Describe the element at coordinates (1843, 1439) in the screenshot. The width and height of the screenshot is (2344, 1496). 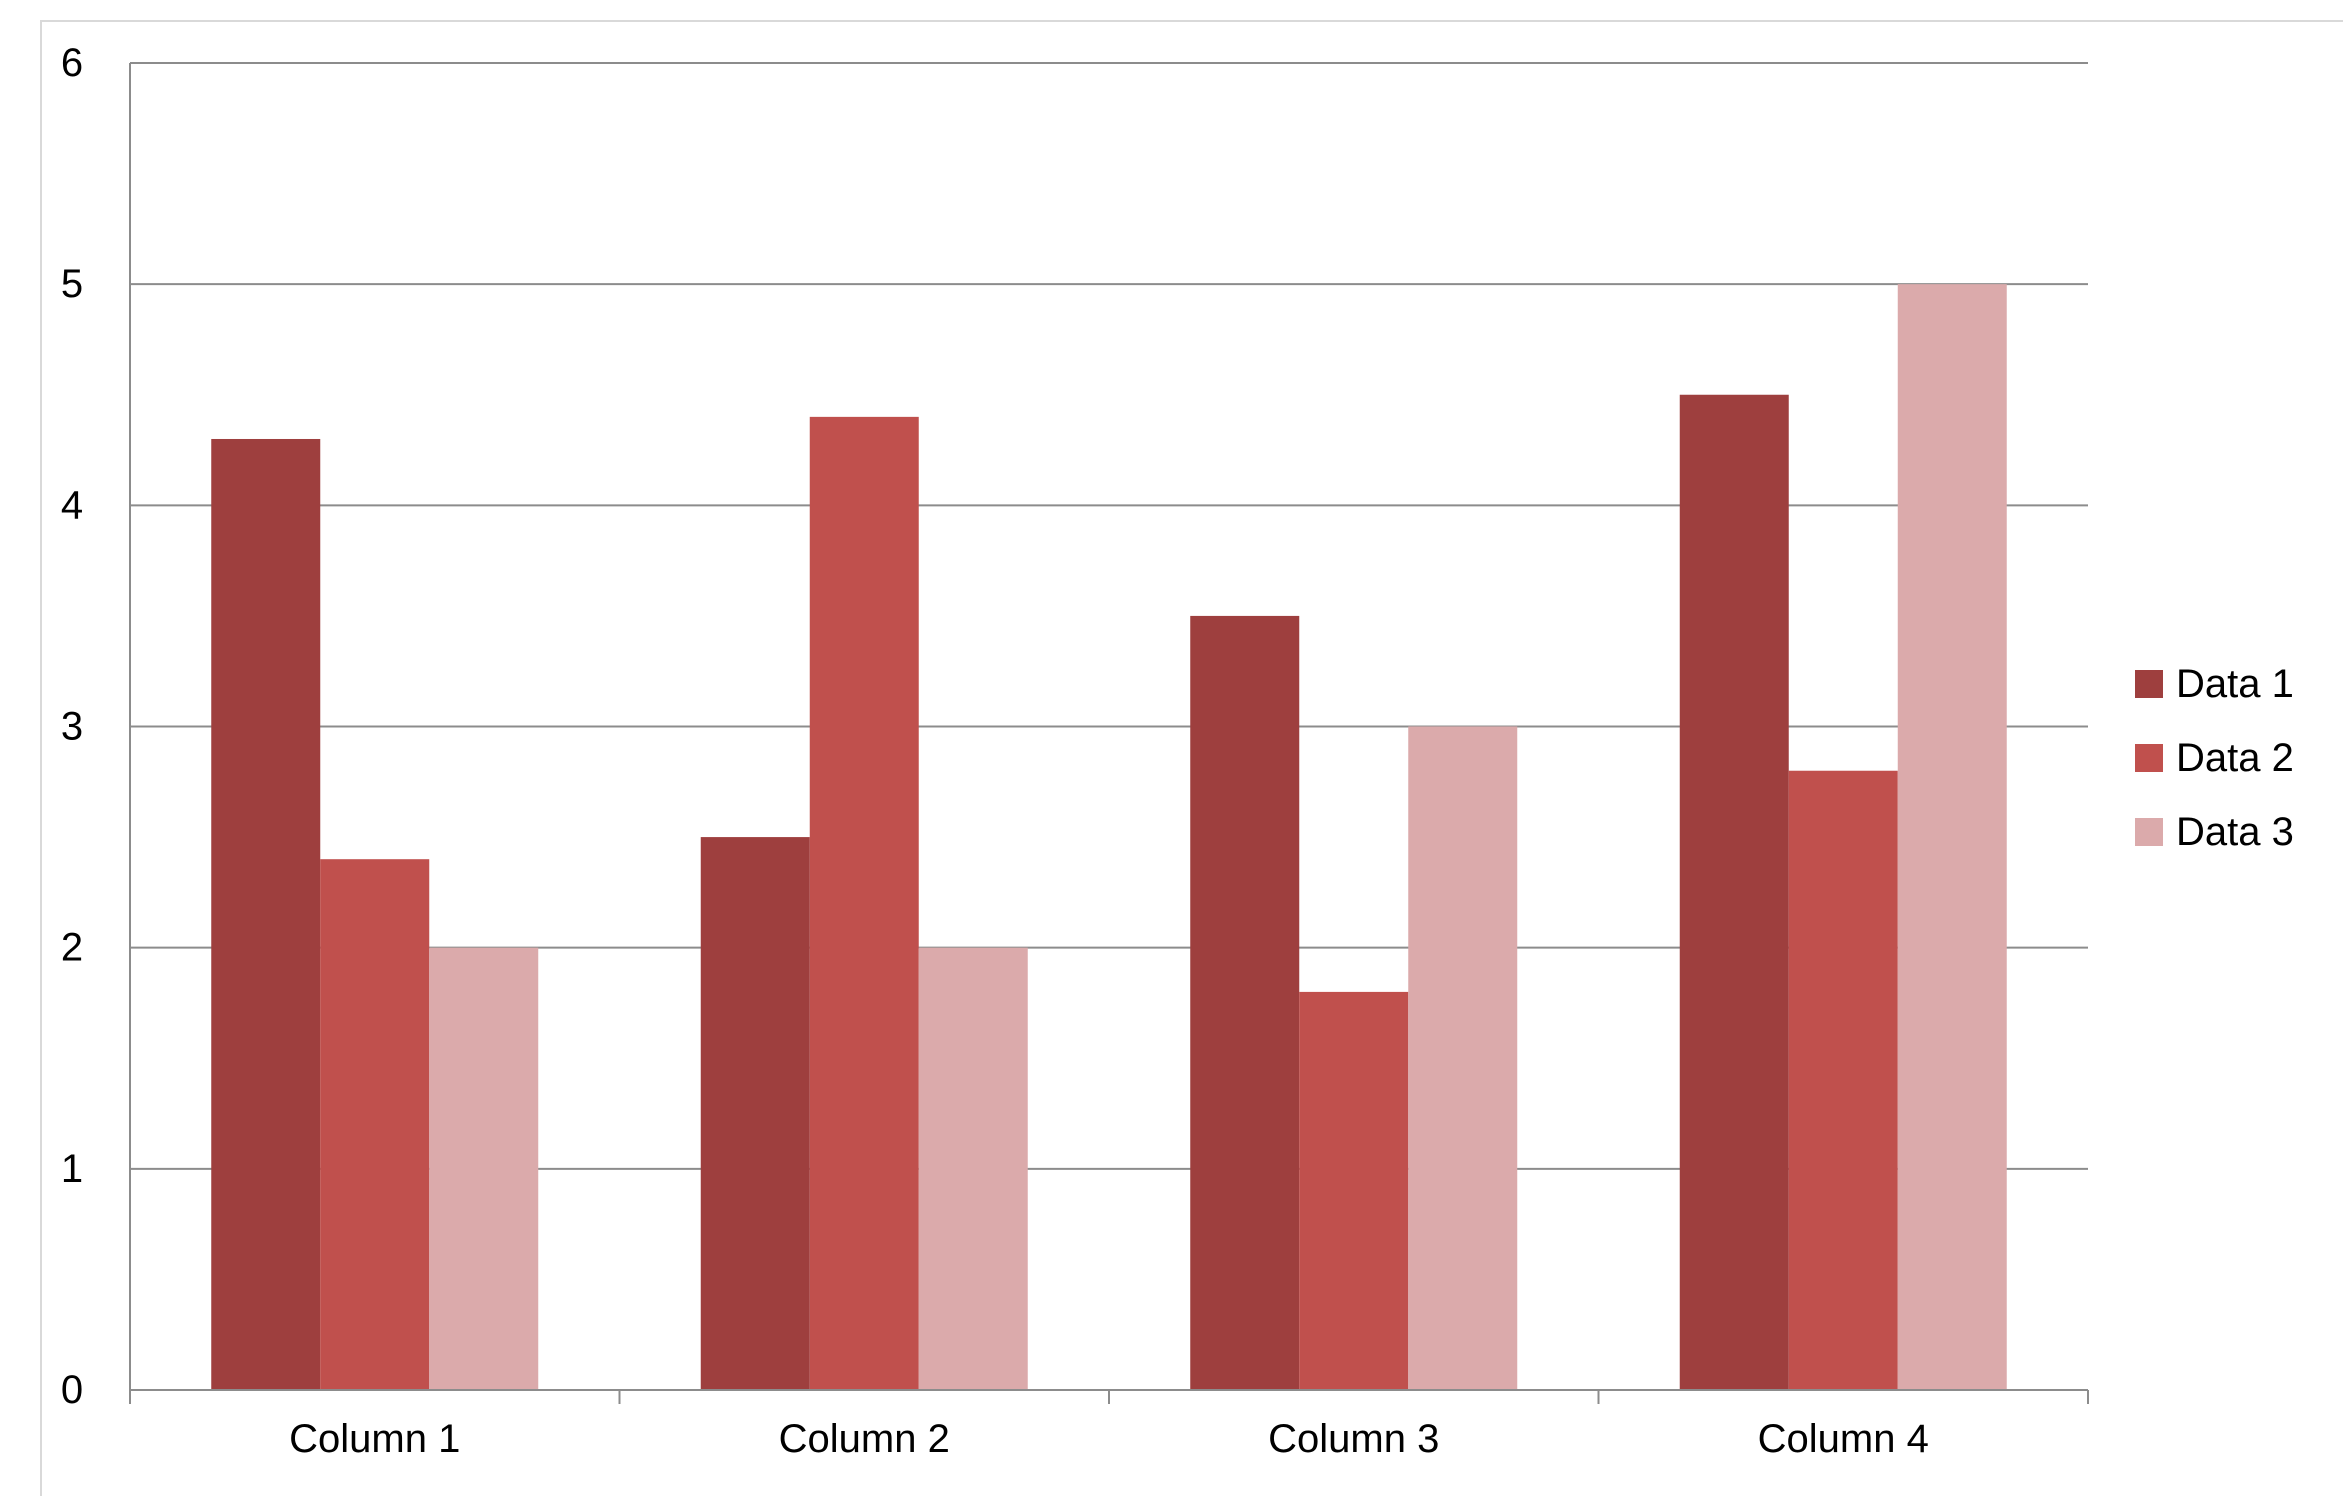
I see `x-tick-label: Column 4` at that location.